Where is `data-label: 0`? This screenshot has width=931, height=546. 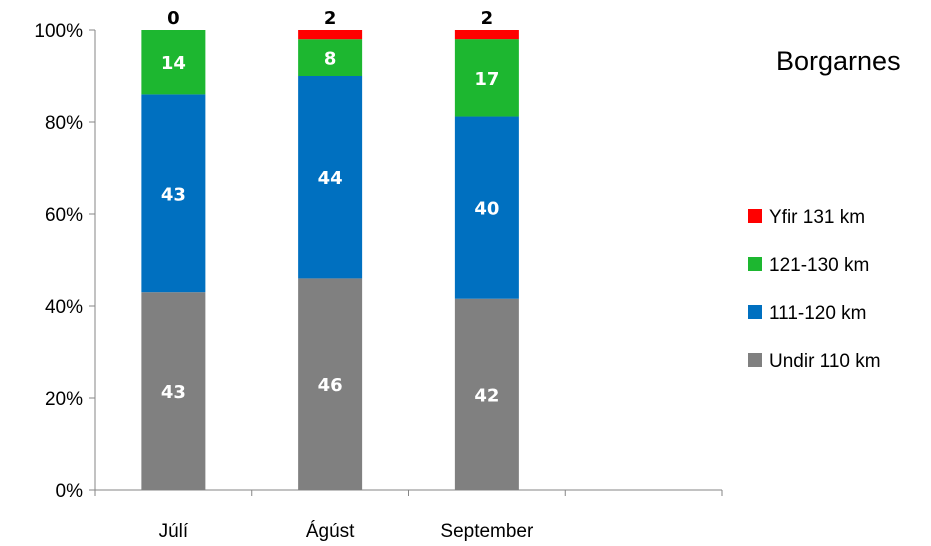
data-label: 0 is located at coordinates (173, 18).